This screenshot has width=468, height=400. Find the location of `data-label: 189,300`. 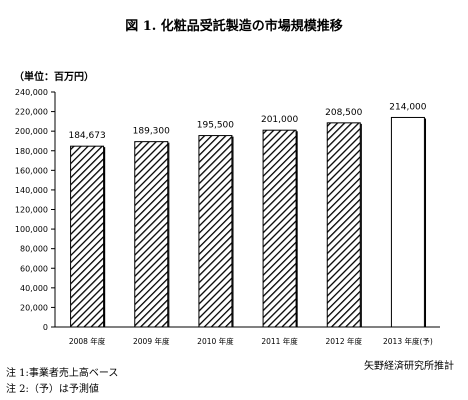

data-label: 189,300 is located at coordinates (151, 132).